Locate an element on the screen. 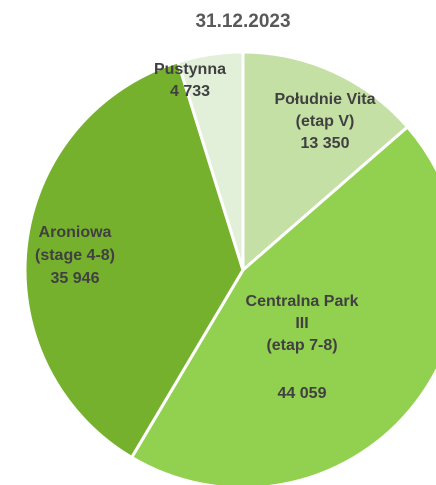 Image resolution: width=436 pixels, height=485 pixels. slice-label: (etap 7-8) is located at coordinates (301, 345).